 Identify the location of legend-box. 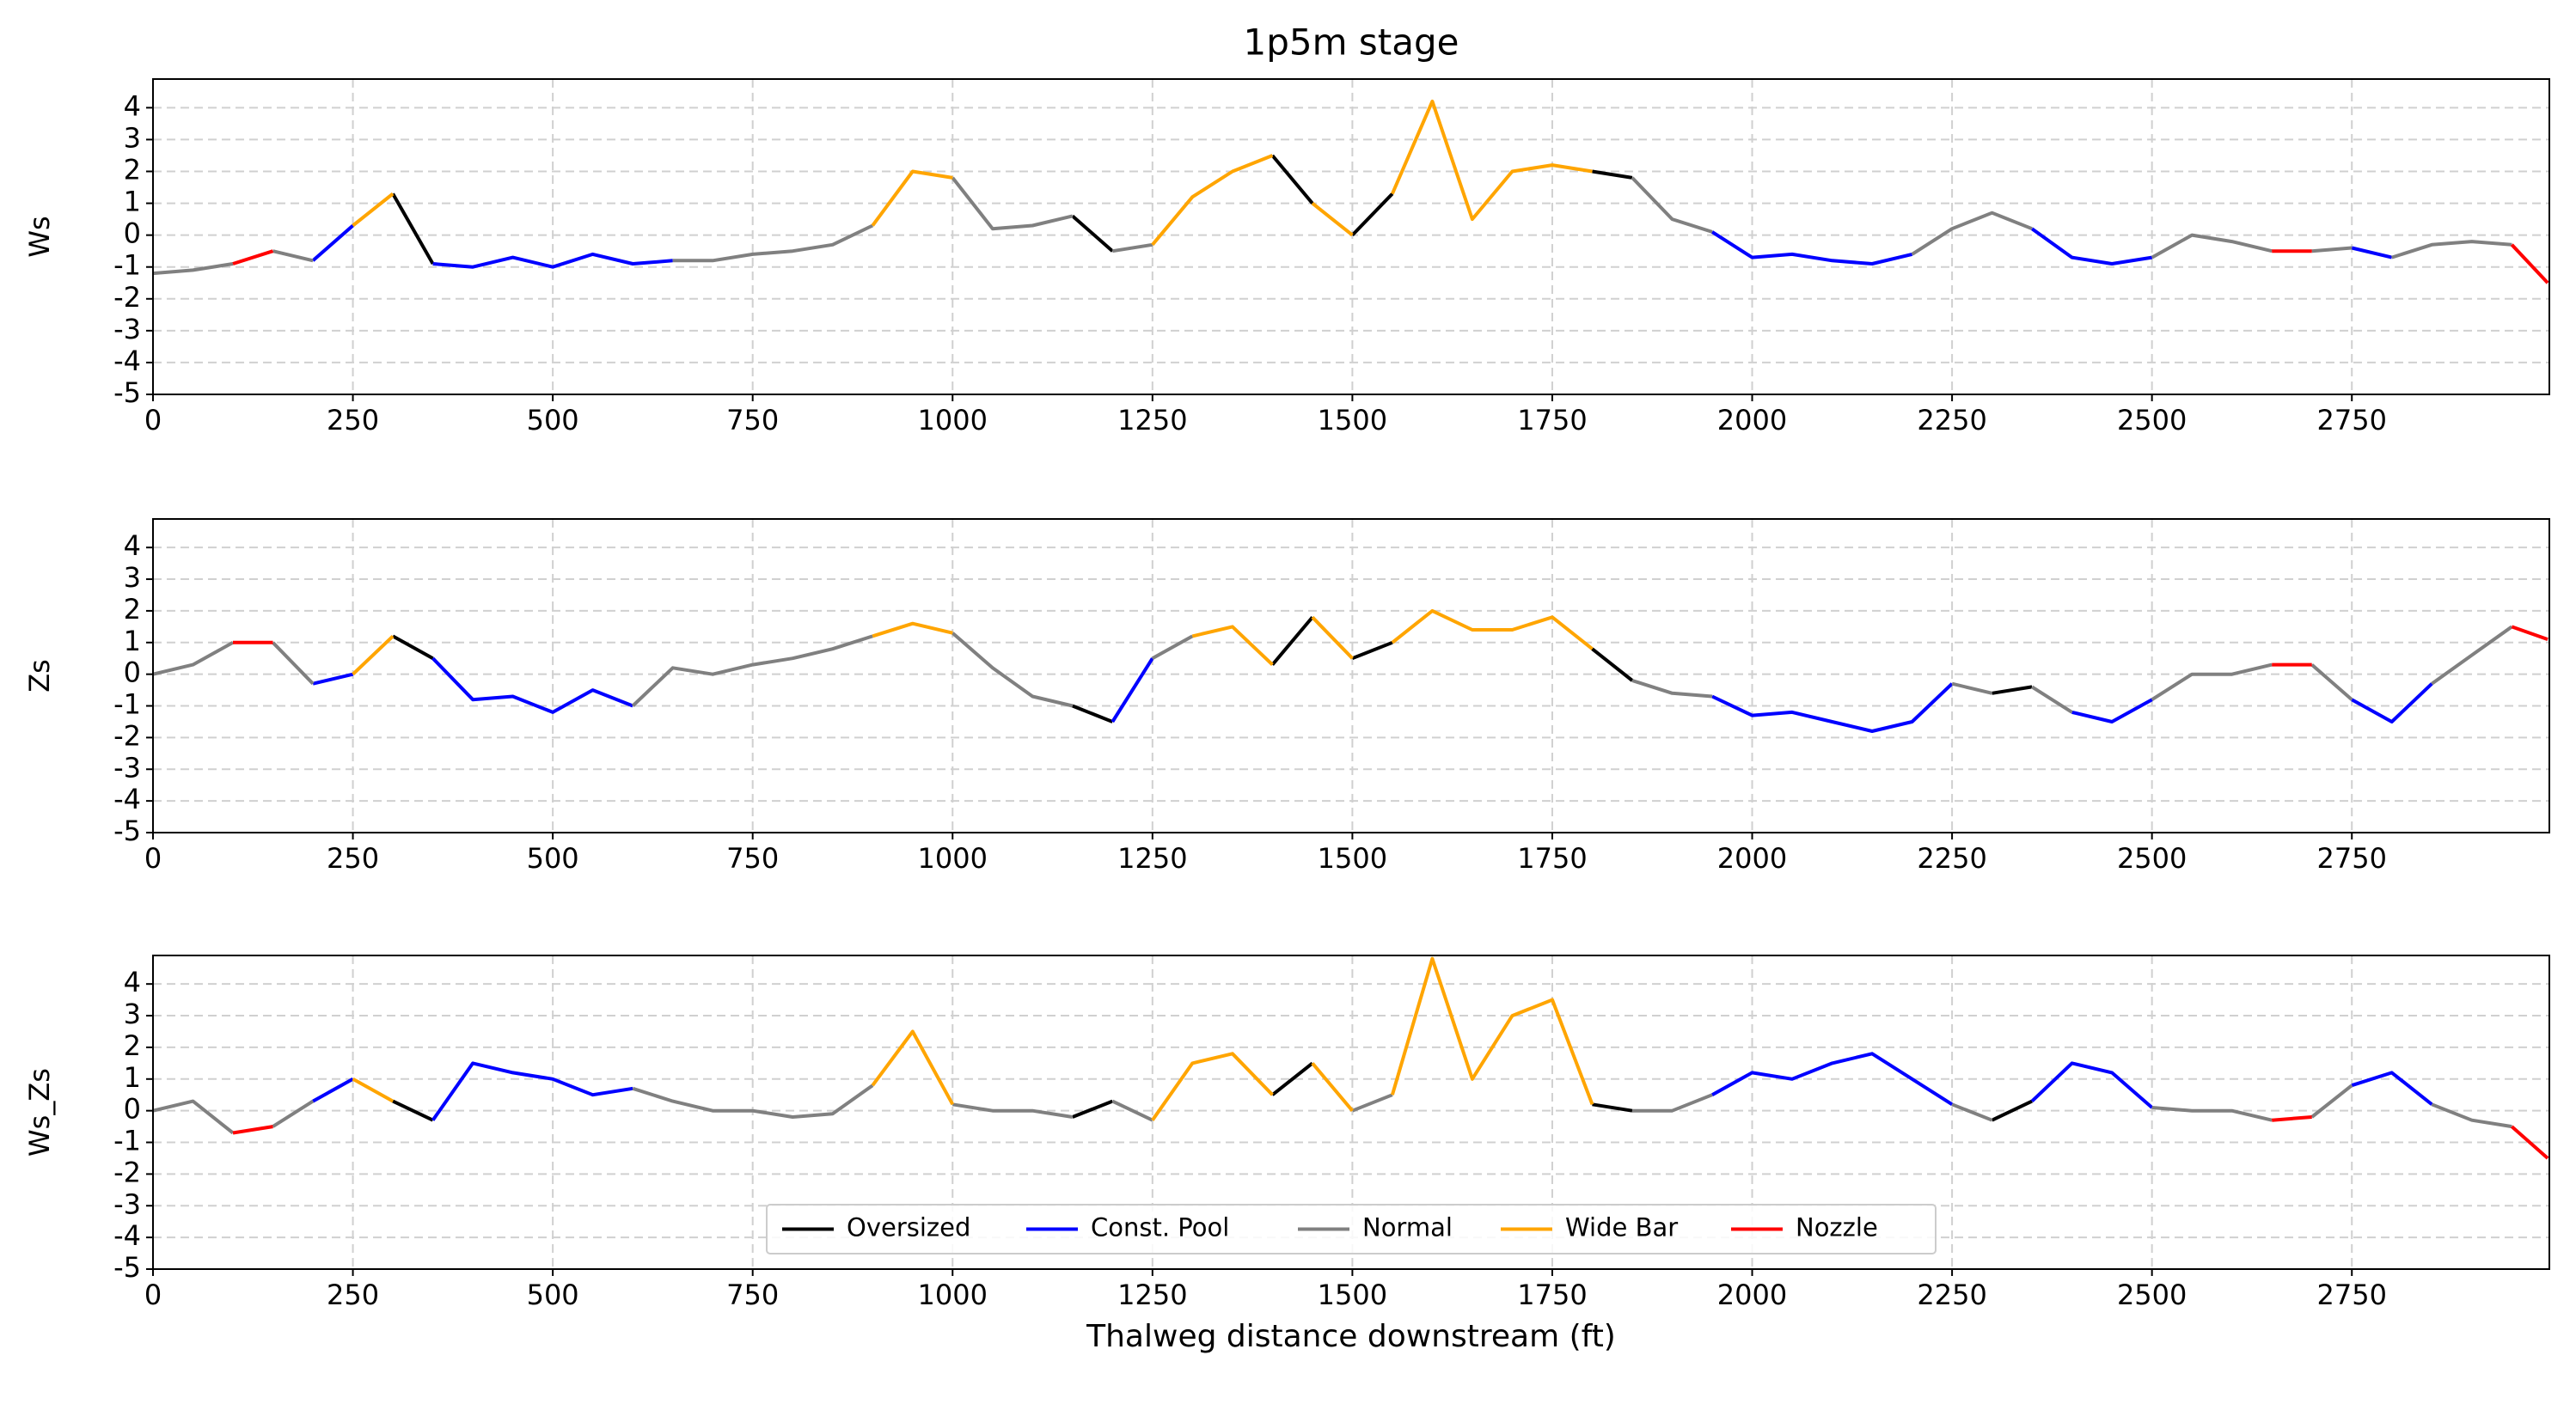
(1351, 1229).